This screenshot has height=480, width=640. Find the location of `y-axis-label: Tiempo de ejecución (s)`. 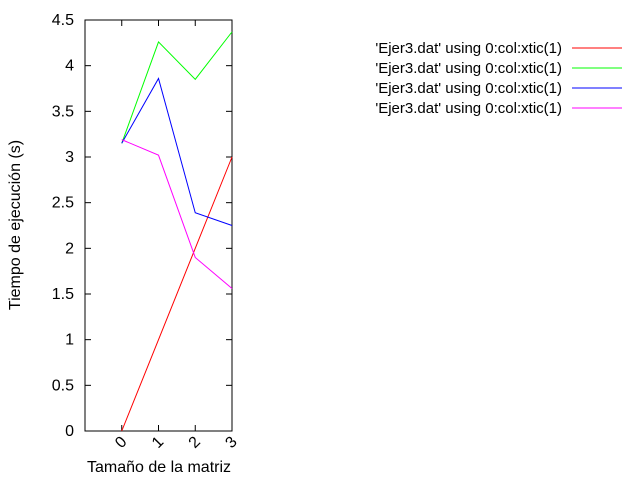

y-axis-label: Tiempo de ejecución (s) is located at coordinates (15, 225).